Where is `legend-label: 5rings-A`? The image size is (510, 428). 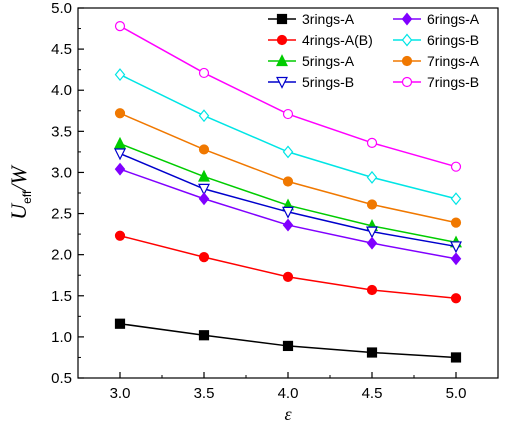 legend-label: 5rings-A is located at coordinates (328, 61).